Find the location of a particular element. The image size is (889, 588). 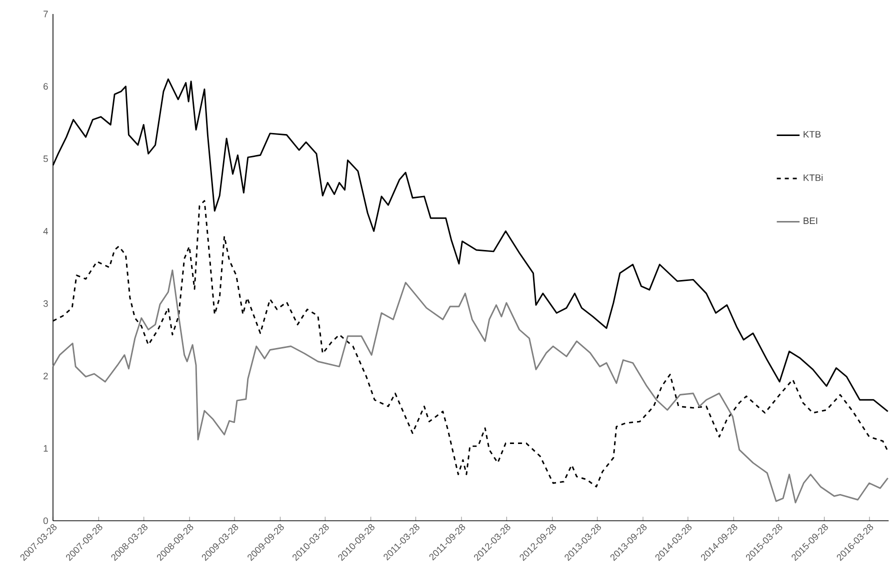

y-tick-label: 5 is located at coordinates (45, 159).